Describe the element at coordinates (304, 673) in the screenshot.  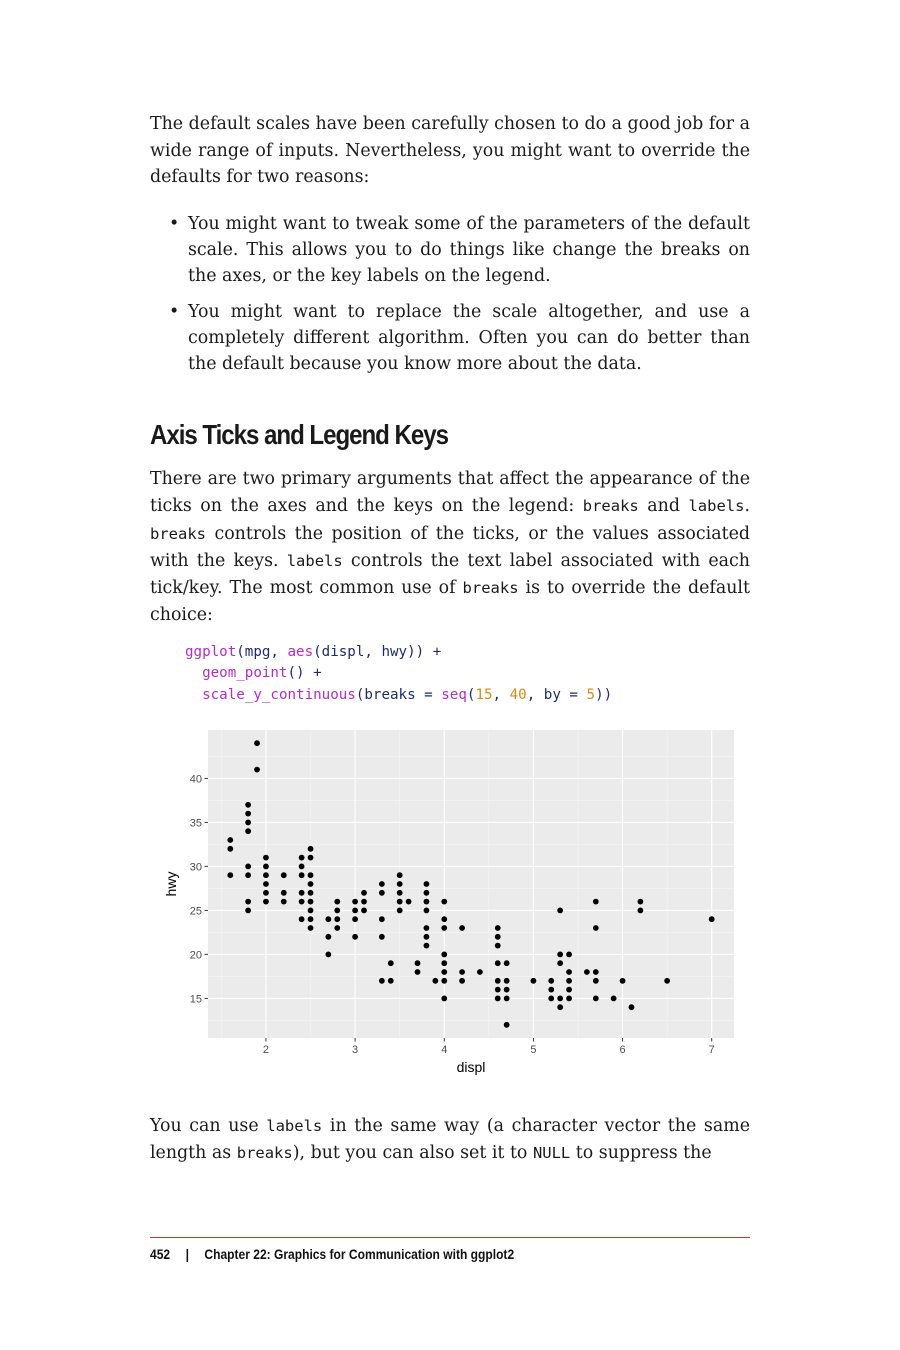
I see `code-token: () +` at that location.